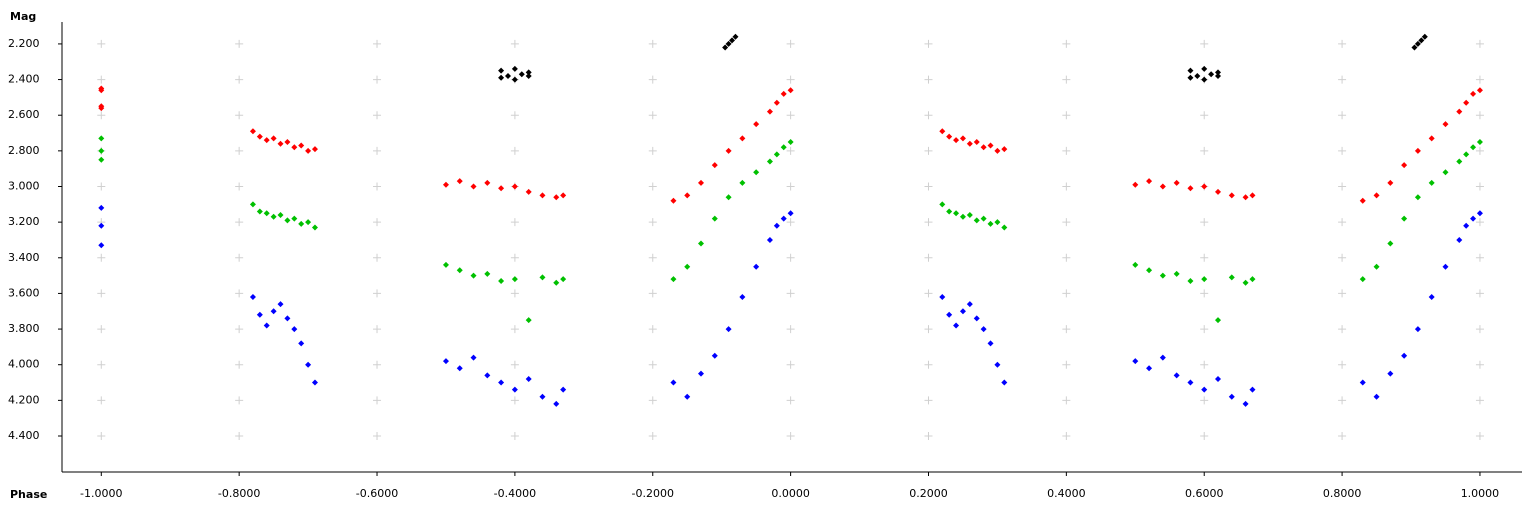 The width and height of the screenshot is (1536, 512). What do you see at coordinates (239, 493) in the screenshot?
I see `x-tick-label: -0.8000` at bounding box center [239, 493].